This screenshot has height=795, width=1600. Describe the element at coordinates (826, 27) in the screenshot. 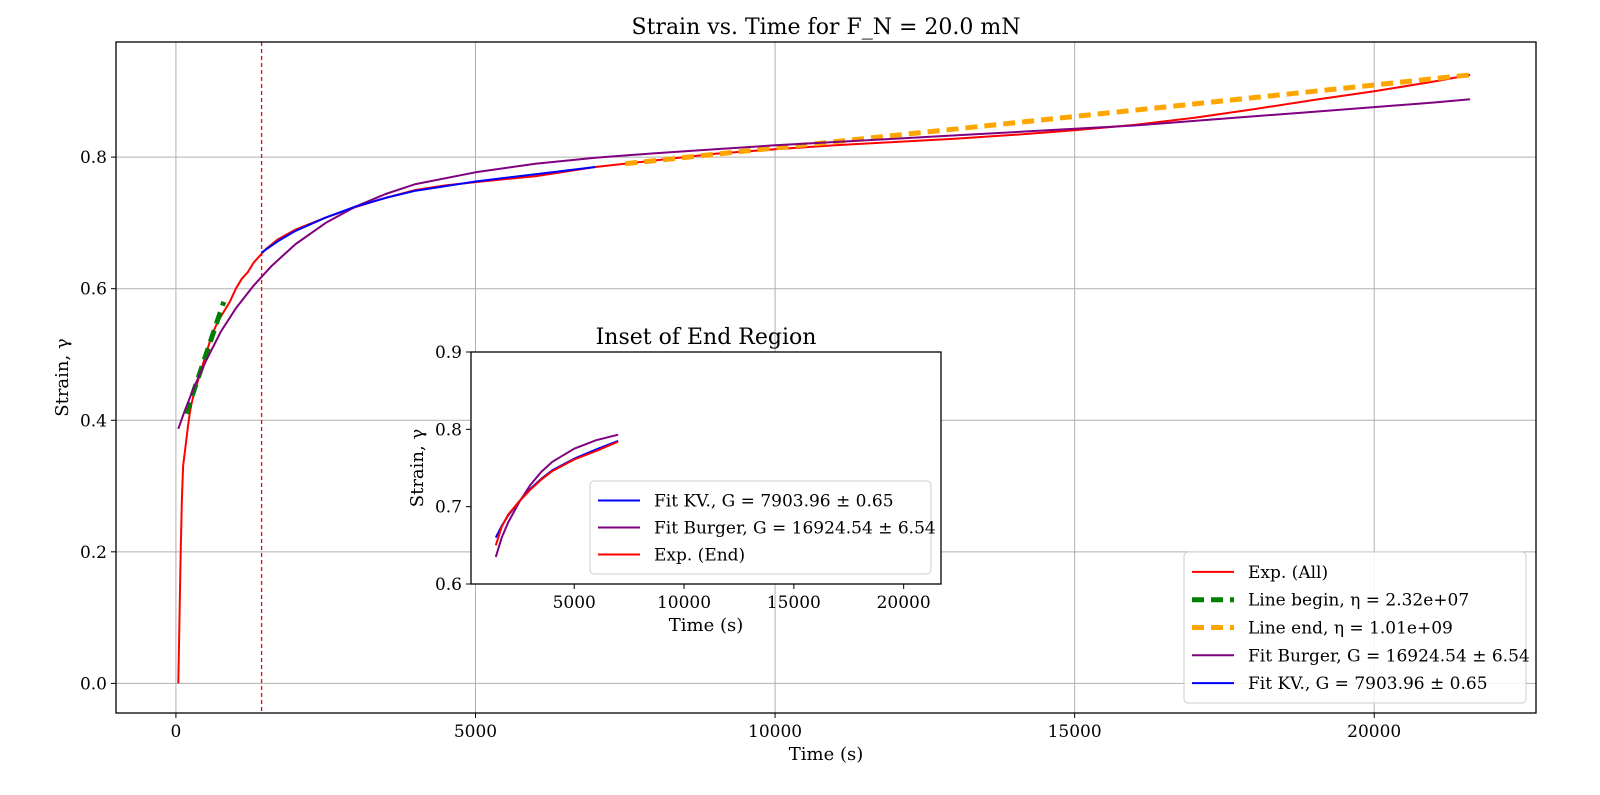

I see `chart-title: Strain vs. Time for F_N = 20.0 mN` at that location.